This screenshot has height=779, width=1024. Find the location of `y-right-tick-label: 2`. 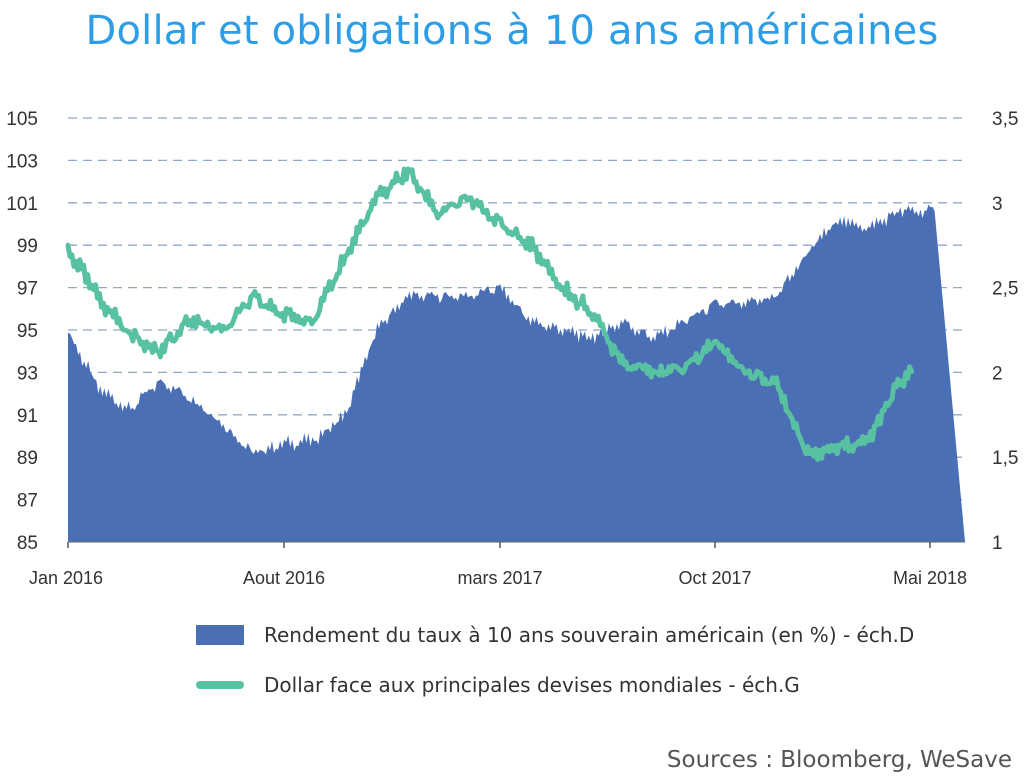

y-right-tick-label: 2 is located at coordinates (997, 373).